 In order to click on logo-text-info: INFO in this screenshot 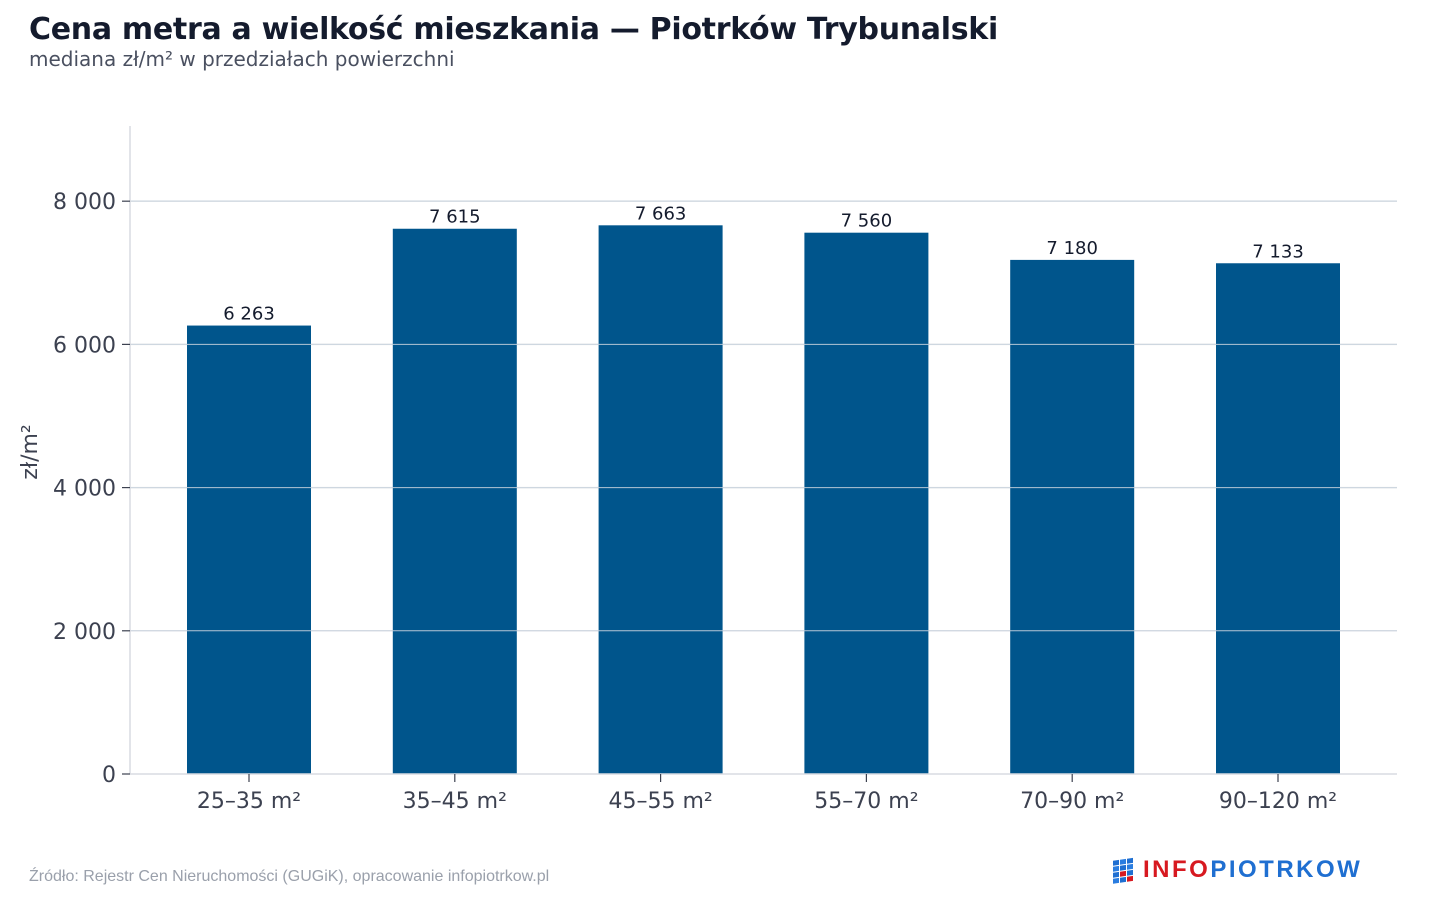, I will do `click(1177, 869)`.